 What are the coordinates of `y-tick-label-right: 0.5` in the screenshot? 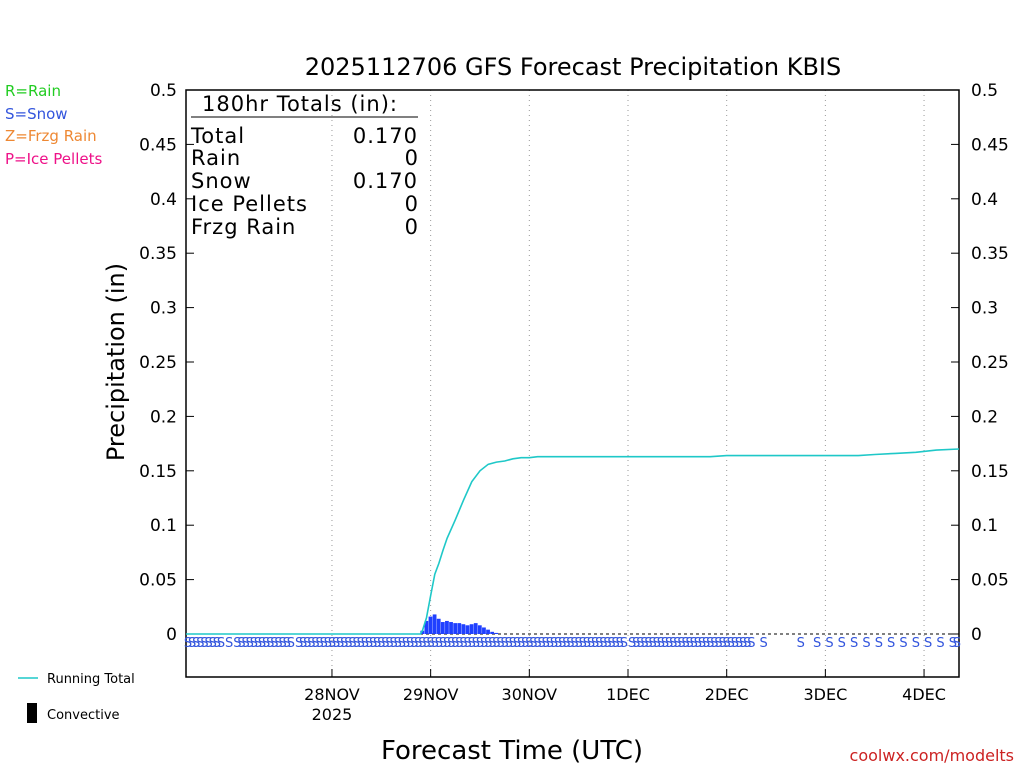 It's located at (984, 91).